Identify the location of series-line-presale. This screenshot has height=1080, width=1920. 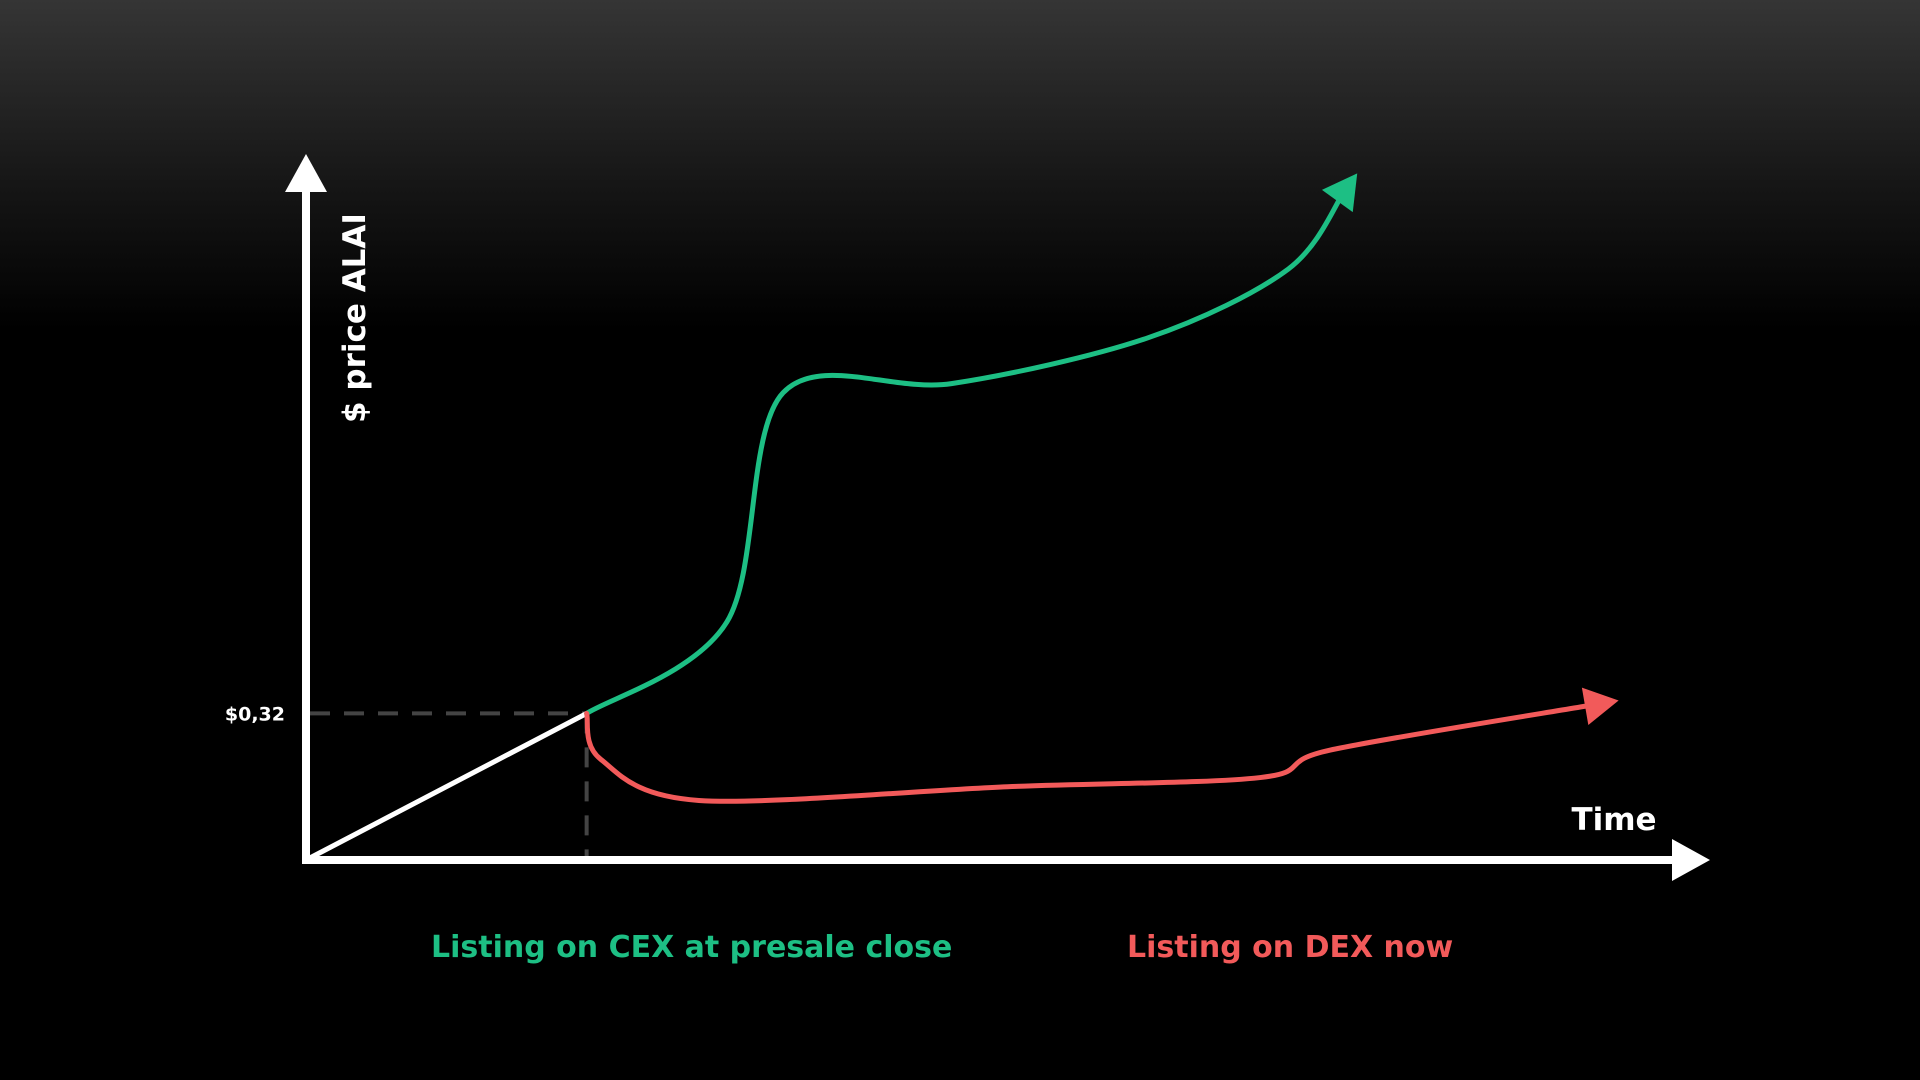
(446, 786).